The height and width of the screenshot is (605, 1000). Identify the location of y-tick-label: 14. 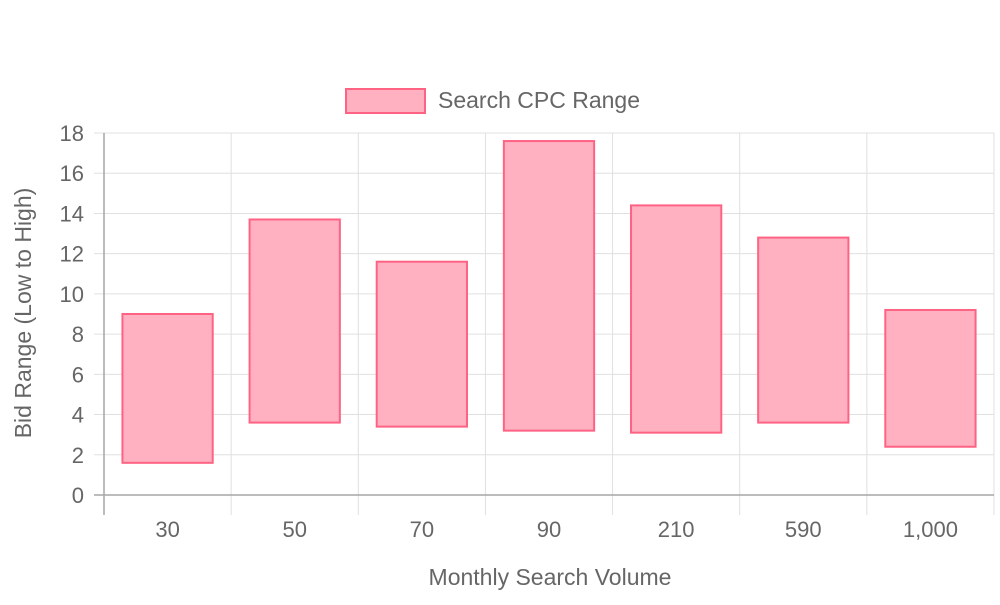
(72, 213).